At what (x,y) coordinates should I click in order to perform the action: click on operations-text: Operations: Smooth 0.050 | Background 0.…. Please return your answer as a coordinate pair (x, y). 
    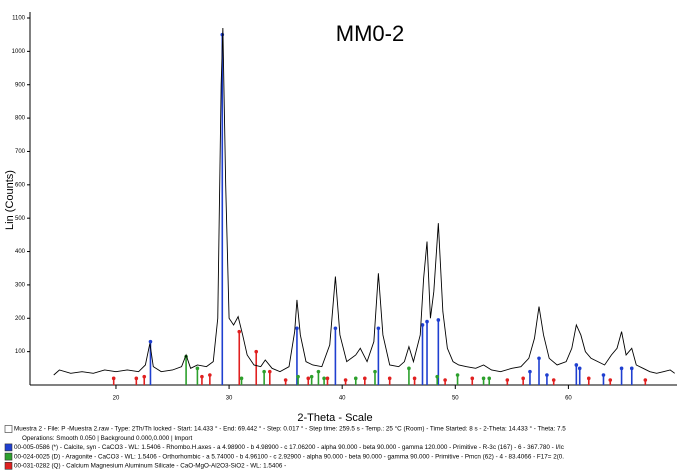
    Looking at the image, I should click on (107, 438).